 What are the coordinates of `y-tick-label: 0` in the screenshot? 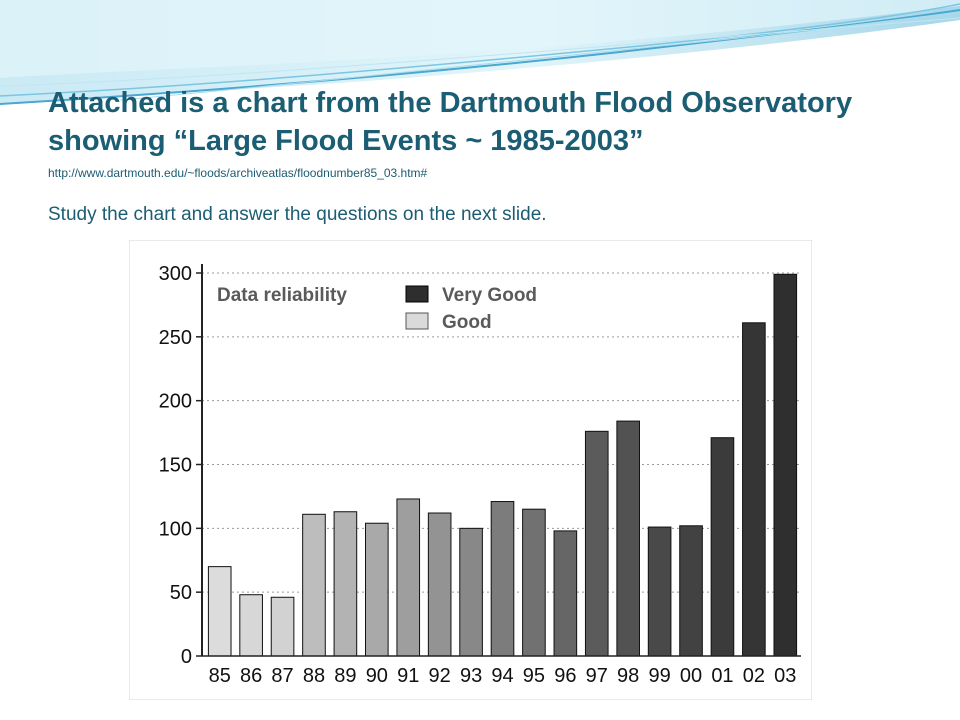 It's located at (186, 657).